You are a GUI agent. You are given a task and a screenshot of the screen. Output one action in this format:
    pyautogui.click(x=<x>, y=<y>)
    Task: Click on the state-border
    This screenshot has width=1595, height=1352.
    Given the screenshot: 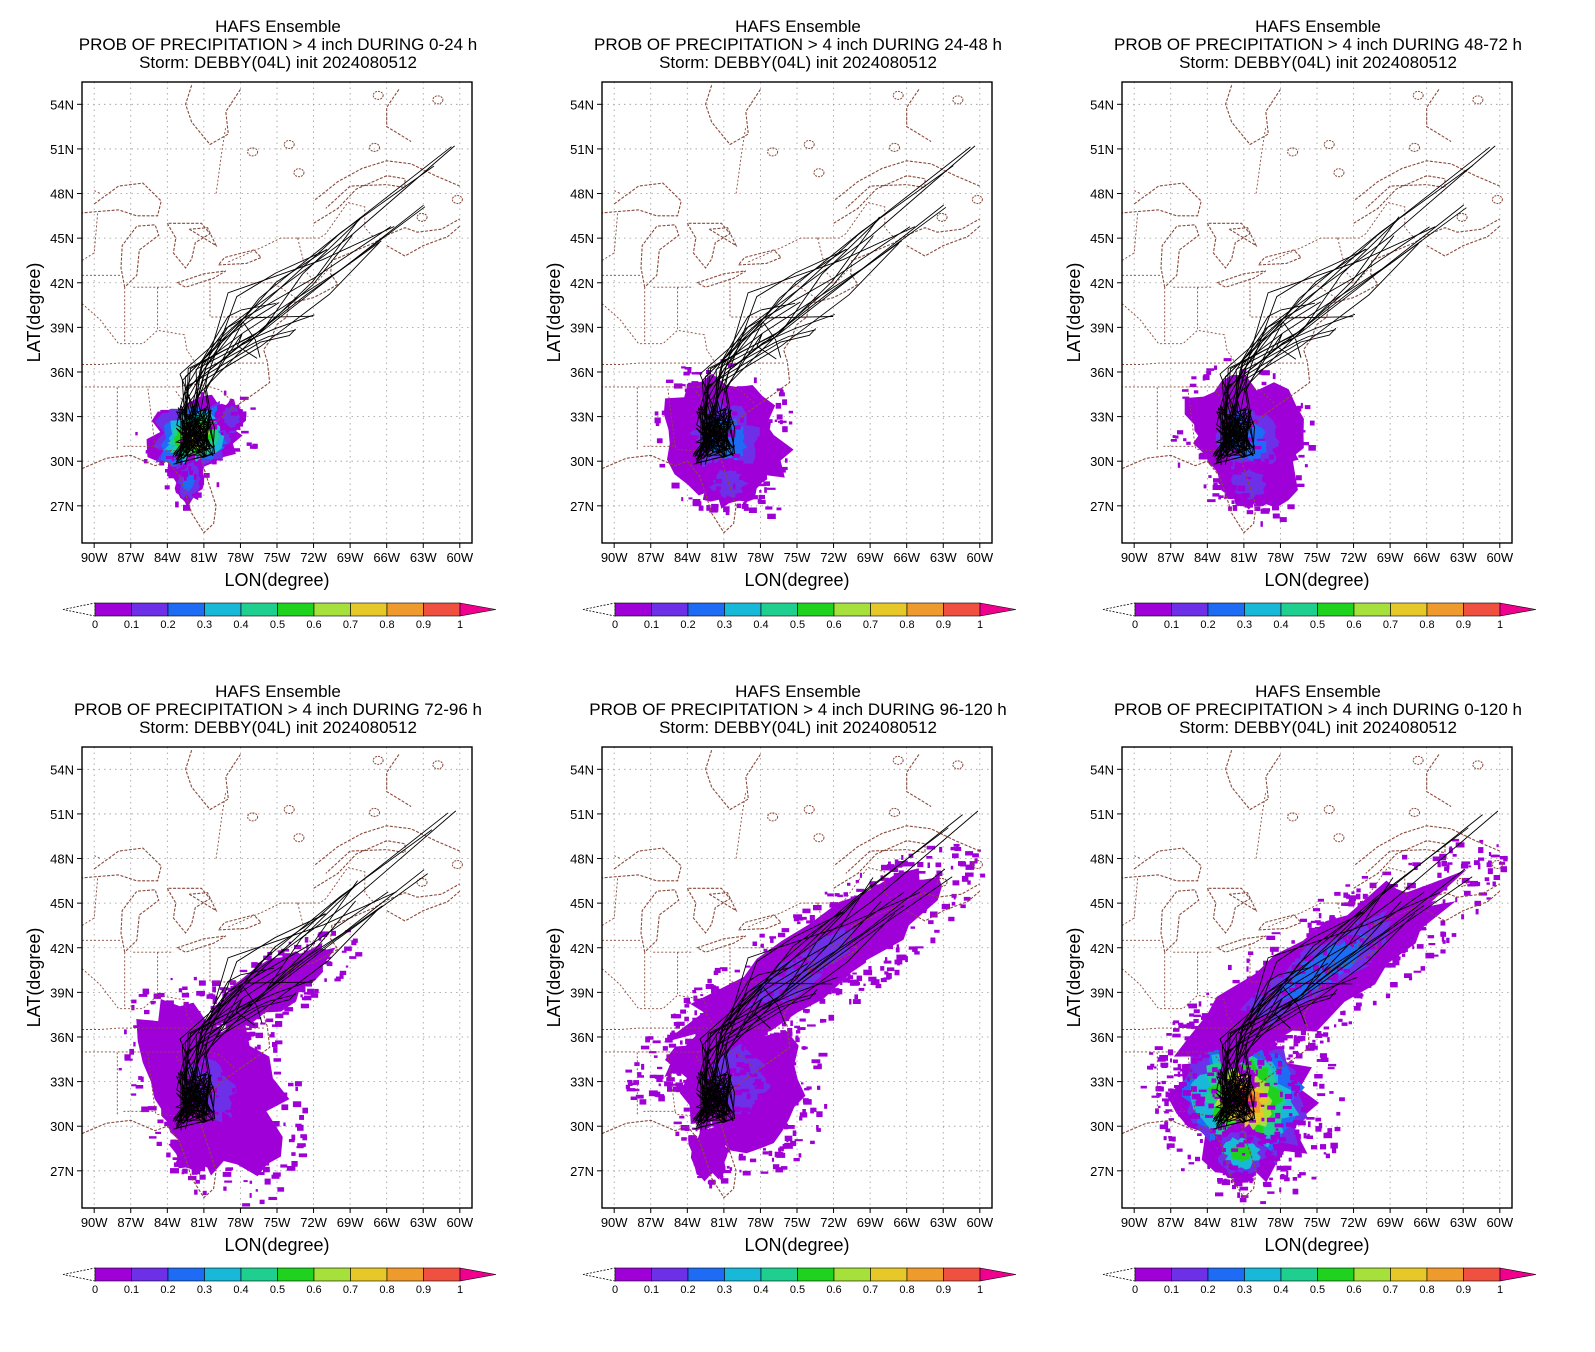 What is the action you would take?
    pyautogui.click(x=1137, y=857)
    